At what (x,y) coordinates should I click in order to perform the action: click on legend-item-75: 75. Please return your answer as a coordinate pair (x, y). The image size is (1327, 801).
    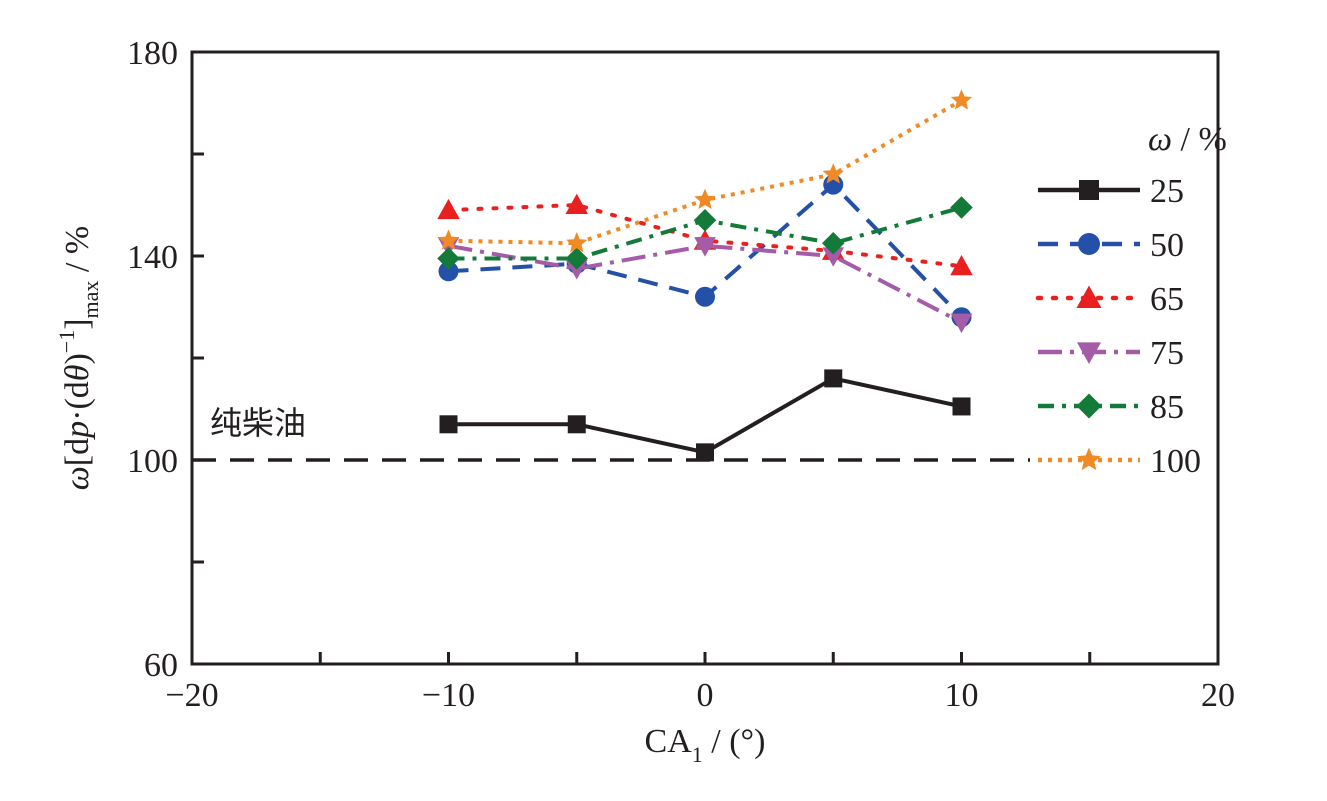
    Looking at the image, I should click on (1111, 353).